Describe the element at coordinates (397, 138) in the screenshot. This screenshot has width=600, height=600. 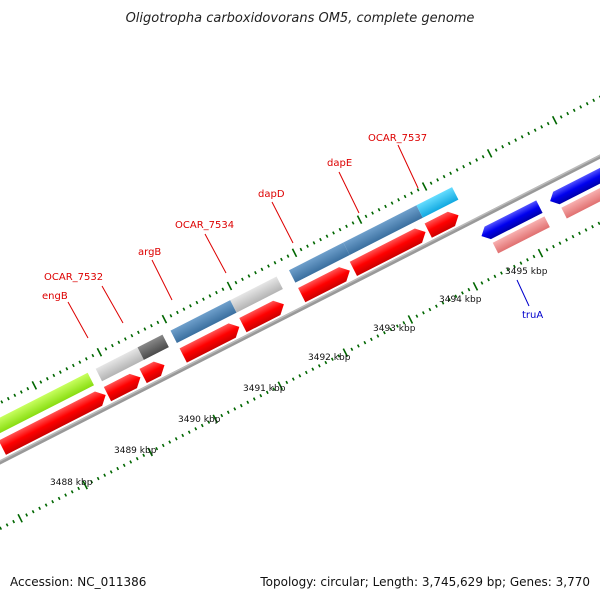
I see `gene-label-ocar-7537: OCAR_7537` at that location.